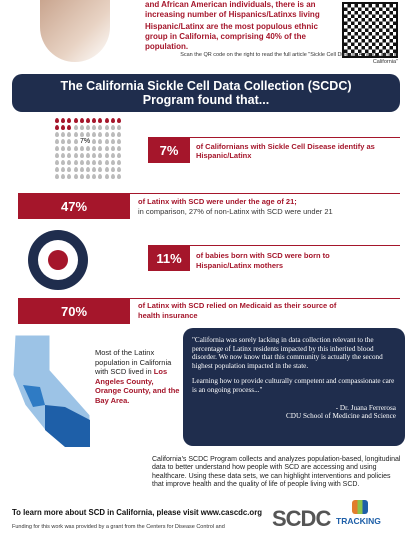 This screenshot has height=533, width=412. What do you see at coordinates (301, 518) in the screenshot?
I see `logo-scdc: SCDC` at bounding box center [301, 518].